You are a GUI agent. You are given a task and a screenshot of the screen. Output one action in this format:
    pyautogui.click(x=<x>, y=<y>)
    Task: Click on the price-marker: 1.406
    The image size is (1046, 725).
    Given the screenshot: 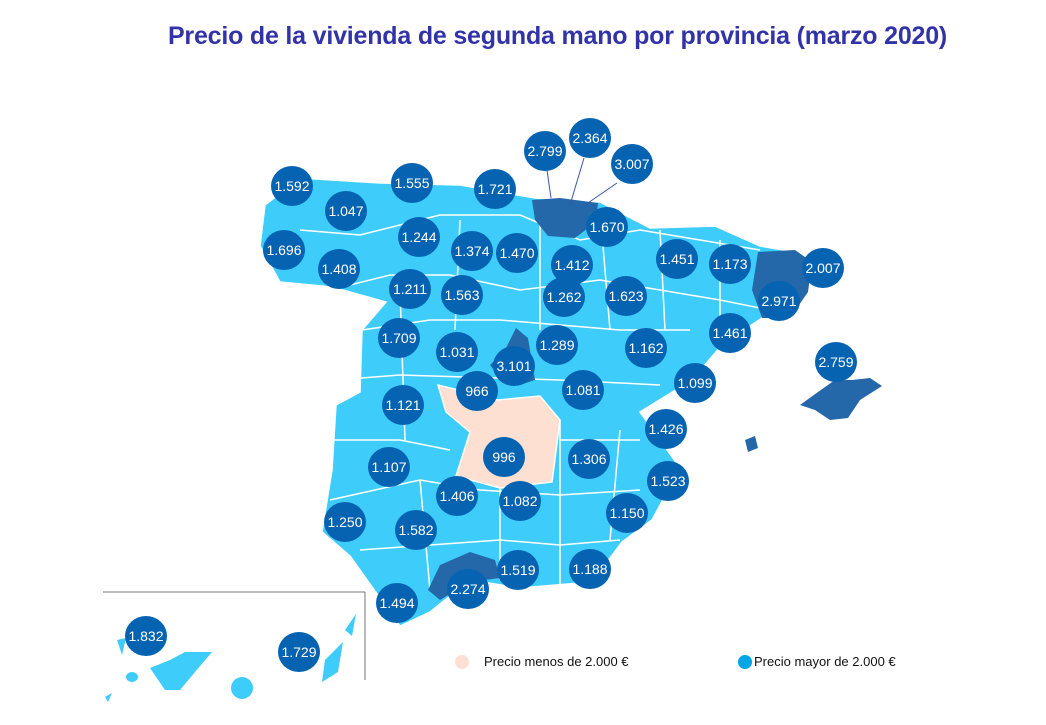 What is the action you would take?
    pyautogui.click(x=457, y=496)
    